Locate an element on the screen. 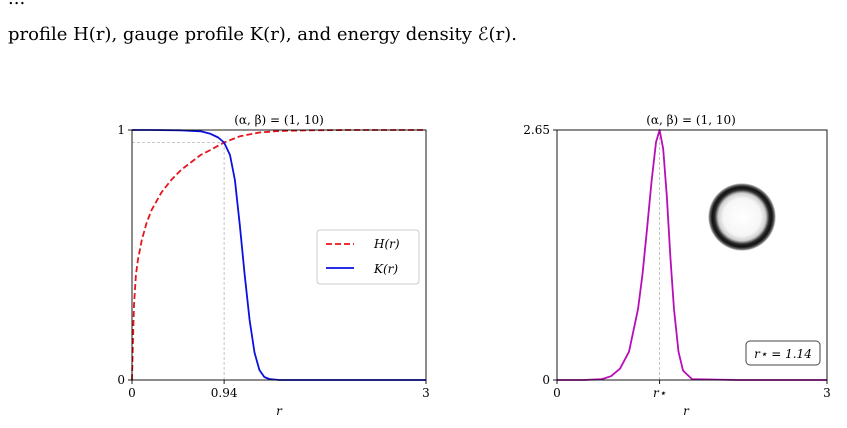 This screenshot has height=428, width=847. left-x-ticks: 0 0.94 3 is located at coordinates (279, 390).